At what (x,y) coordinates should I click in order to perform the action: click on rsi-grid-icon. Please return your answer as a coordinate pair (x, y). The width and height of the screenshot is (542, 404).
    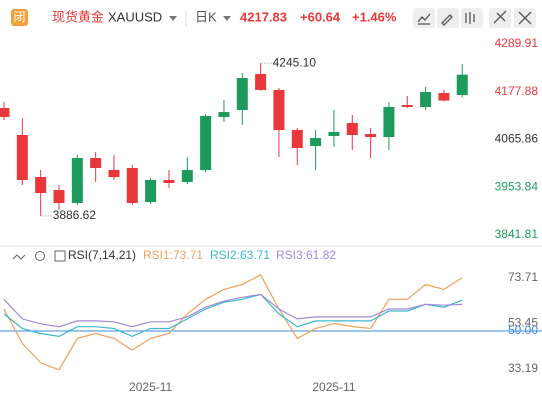
    Looking at the image, I should click on (60, 256).